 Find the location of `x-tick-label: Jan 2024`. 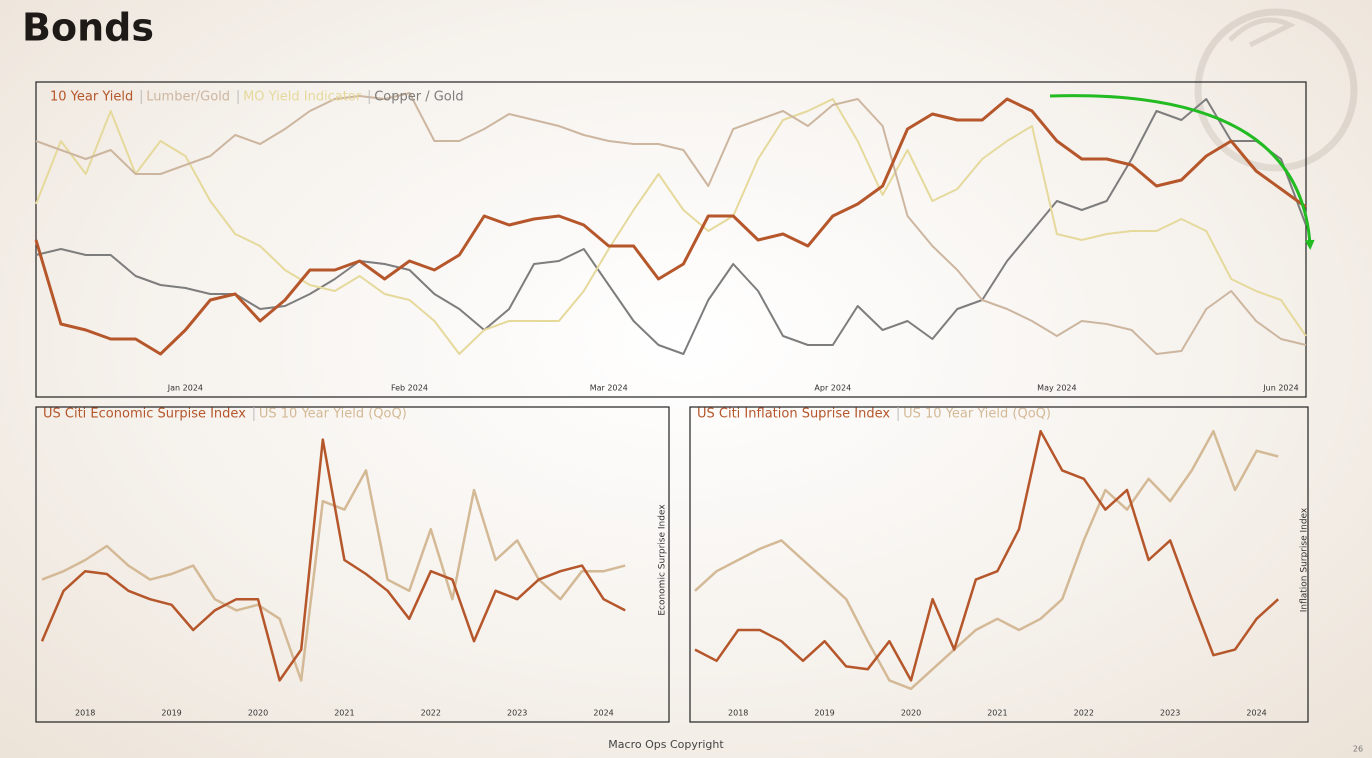

x-tick-label: Jan 2024 is located at coordinates (185, 388).